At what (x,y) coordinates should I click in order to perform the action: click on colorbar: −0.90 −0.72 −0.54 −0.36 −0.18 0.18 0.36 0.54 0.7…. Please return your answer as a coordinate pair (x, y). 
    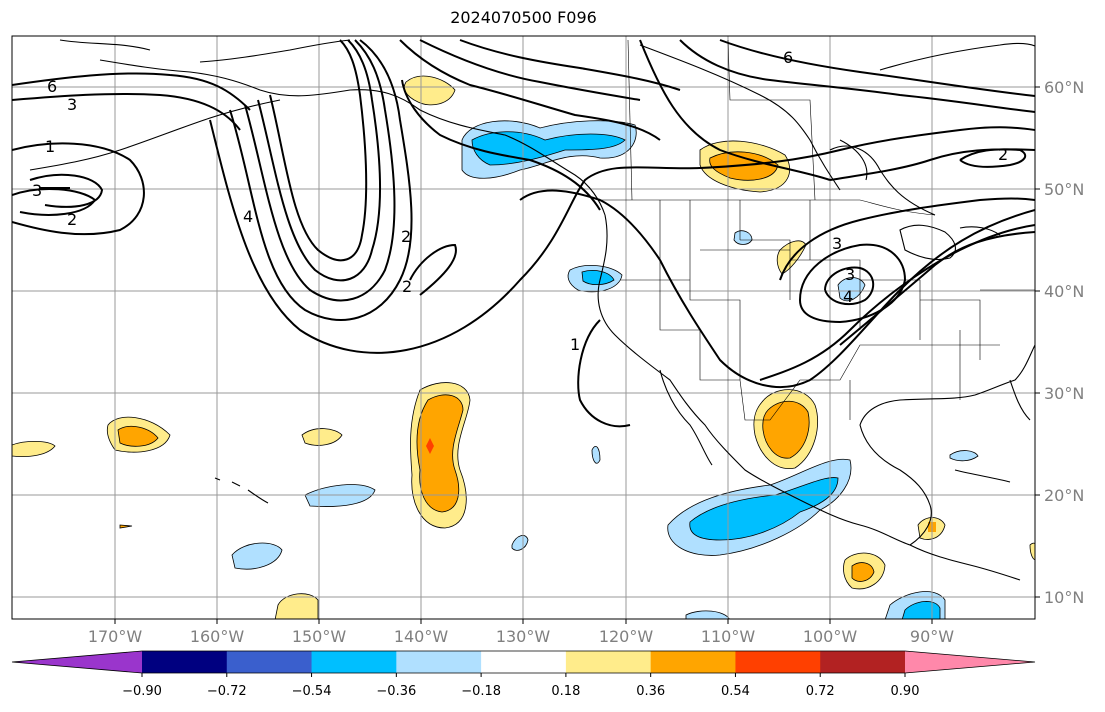
    Looking at the image, I should click on (523, 674).